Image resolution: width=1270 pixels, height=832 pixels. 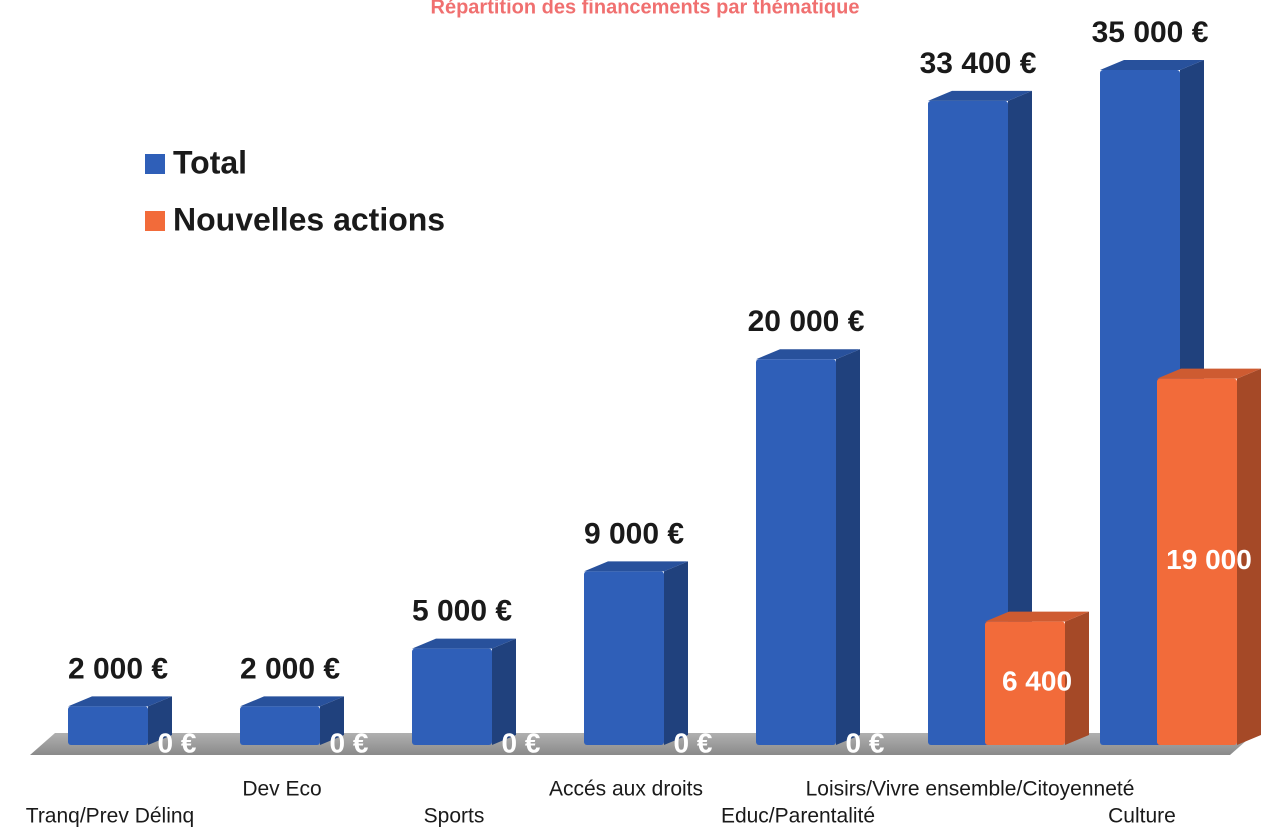 What do you see at coordinates (1150, 32) in the screenshot?
I see `value-label: 35 000 €` at bounding box center [1150, 32].